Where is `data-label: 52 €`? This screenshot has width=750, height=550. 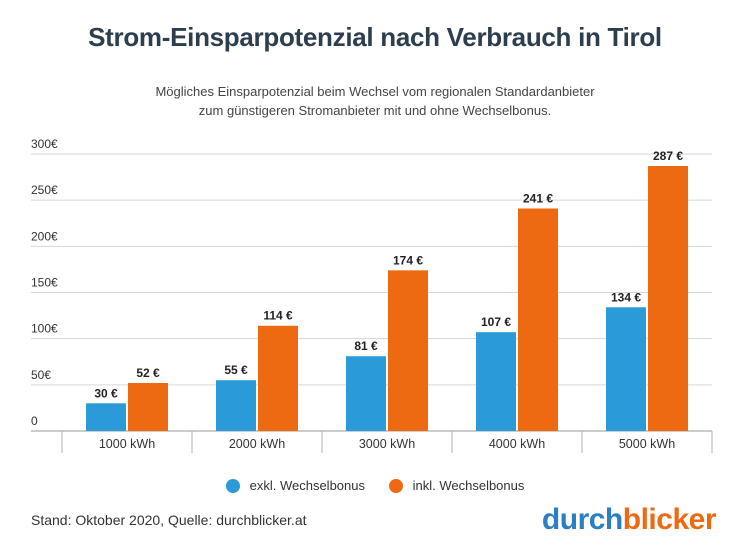
data-label: 52 € is located at coordinates (148, 373).